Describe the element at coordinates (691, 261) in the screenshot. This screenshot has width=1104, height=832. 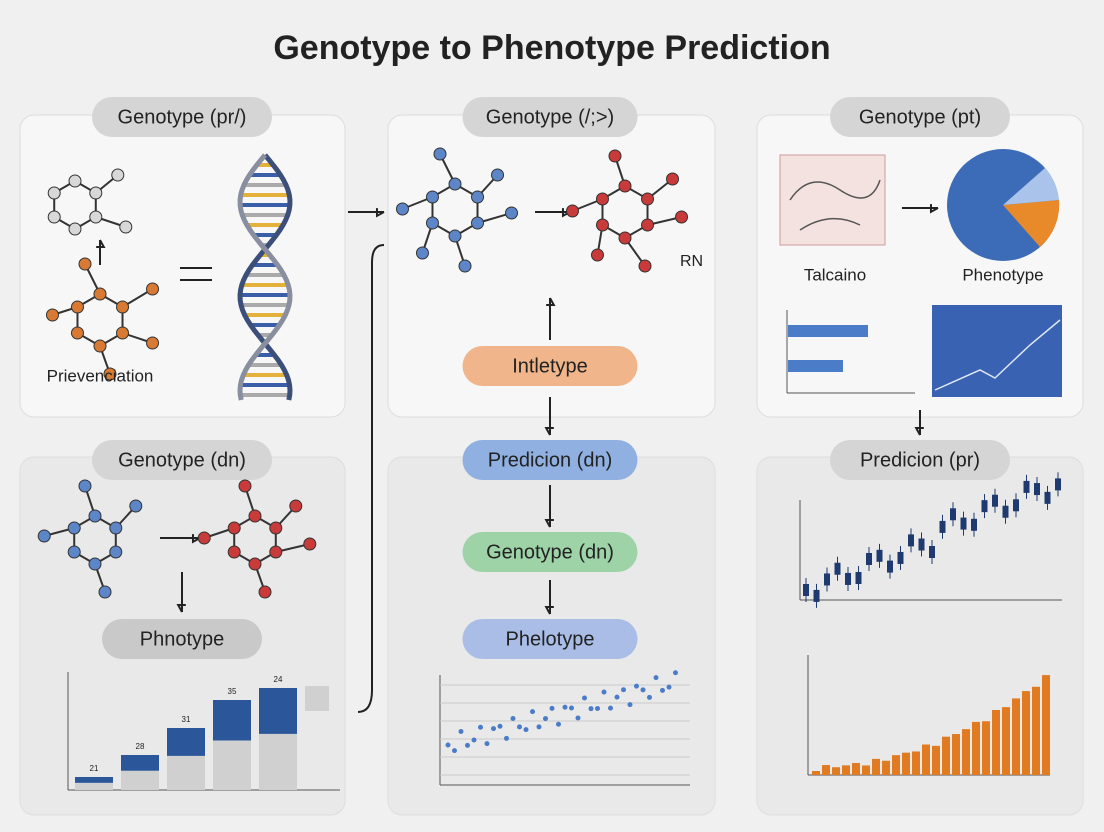
I see `label: RN` at that location.